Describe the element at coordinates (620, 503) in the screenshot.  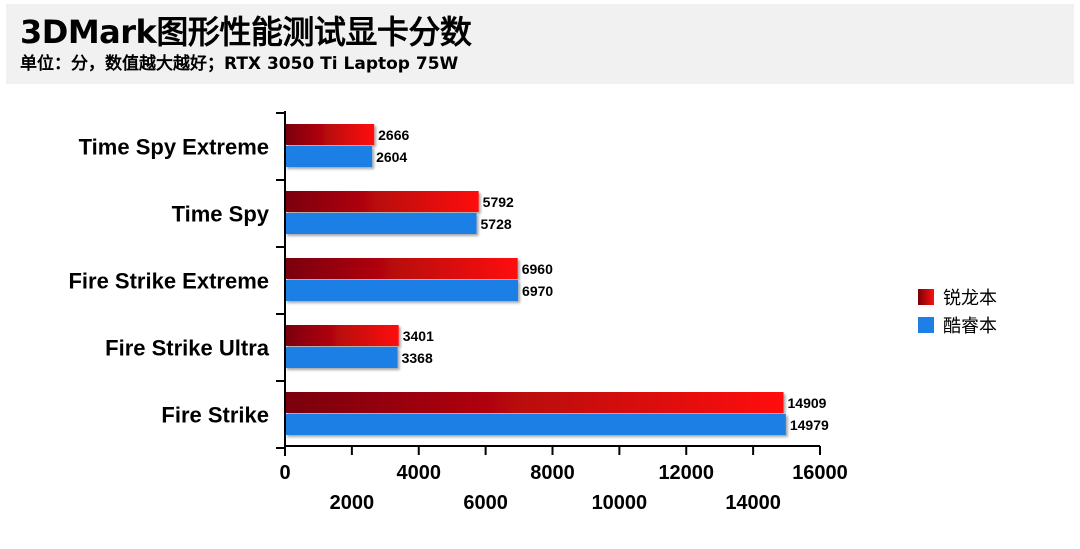
I see `x-tick-label: 10000` at that location.